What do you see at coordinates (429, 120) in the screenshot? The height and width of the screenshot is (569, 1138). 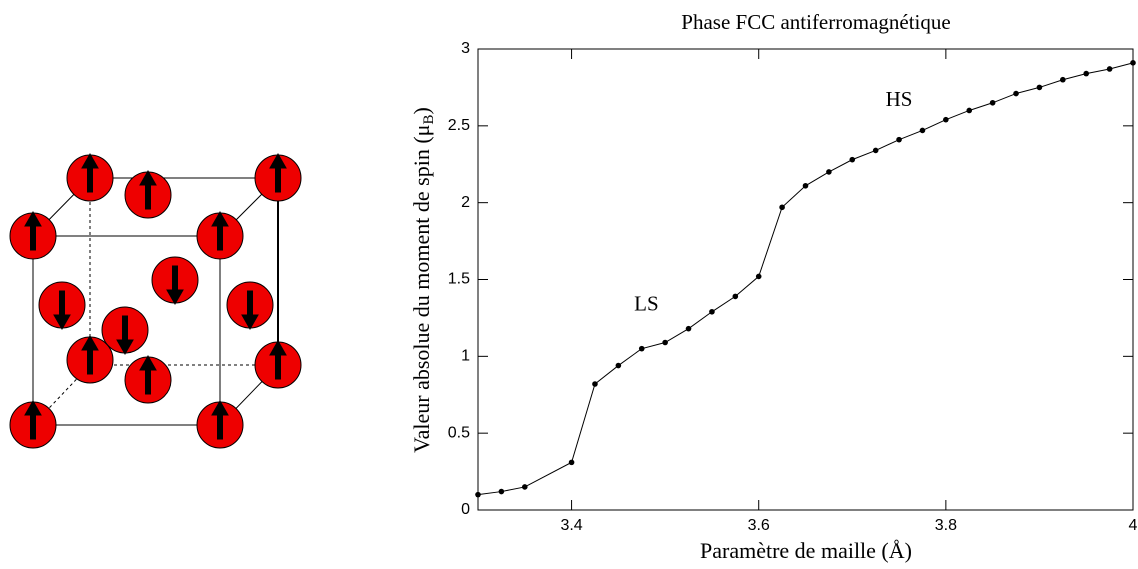 I see `y-axis-label-subscript: B` at bounding box center [429, 120].